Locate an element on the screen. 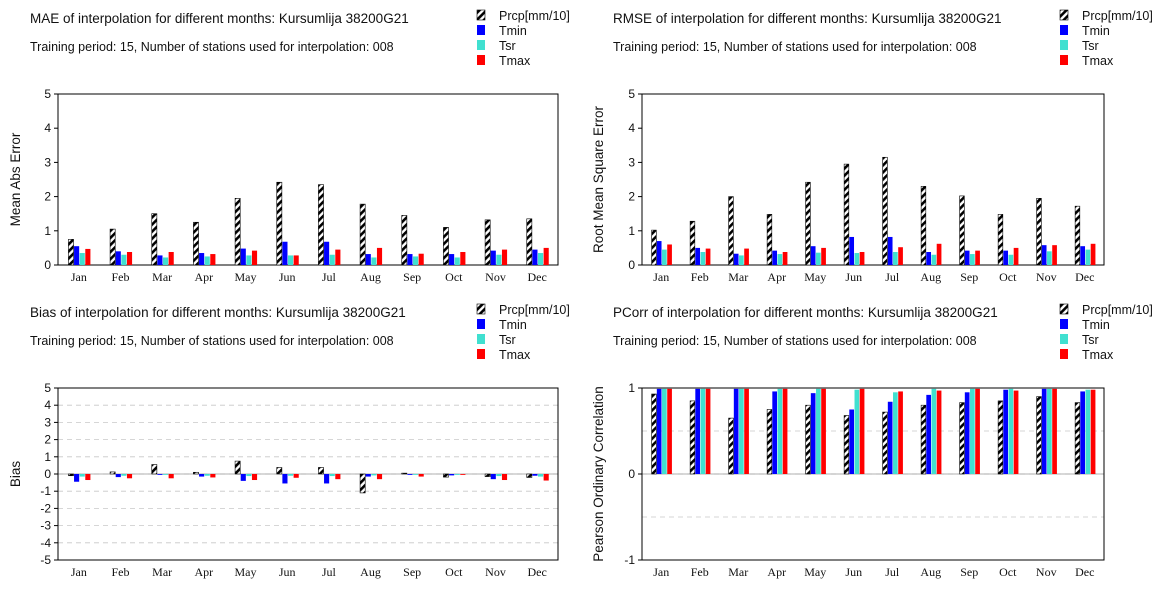  bar-tmax-dec is located at coordinates (546, 477).